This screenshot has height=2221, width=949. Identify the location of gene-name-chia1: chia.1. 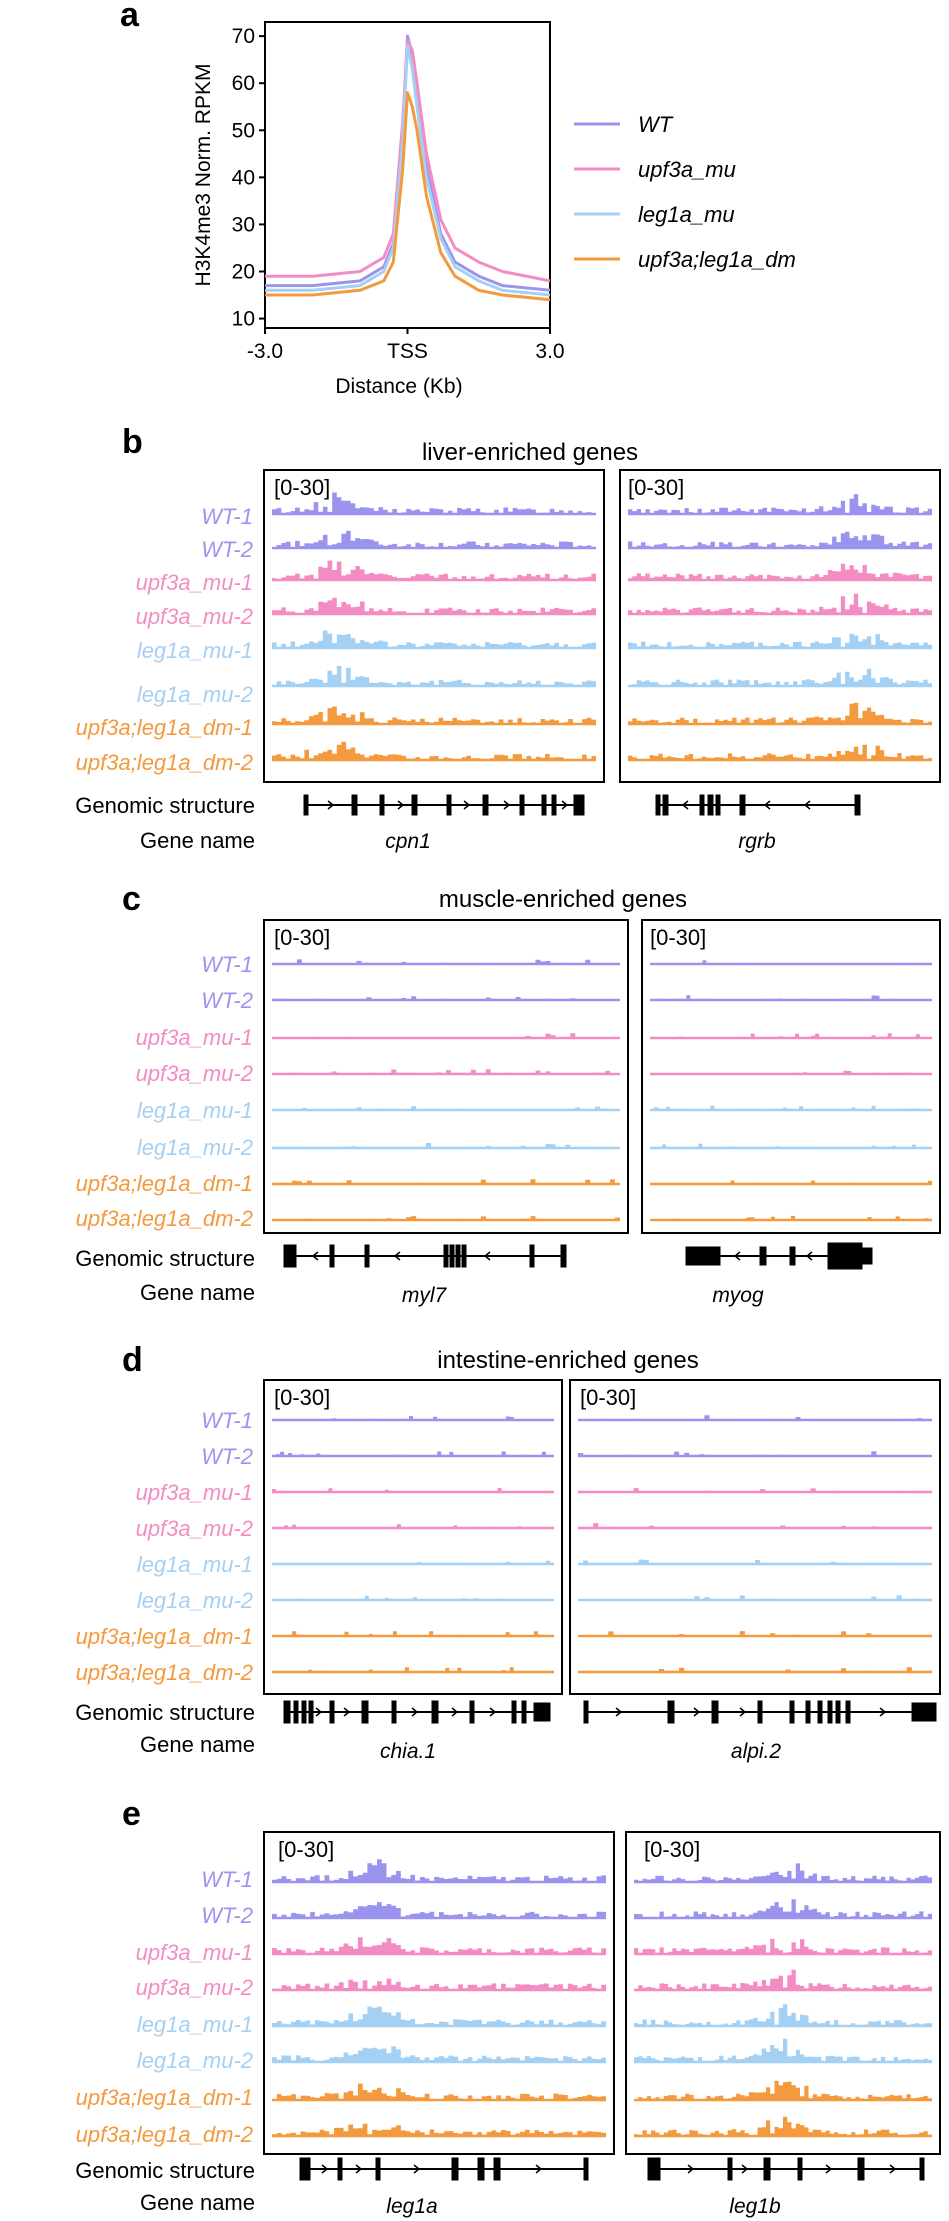
(408, 1751).